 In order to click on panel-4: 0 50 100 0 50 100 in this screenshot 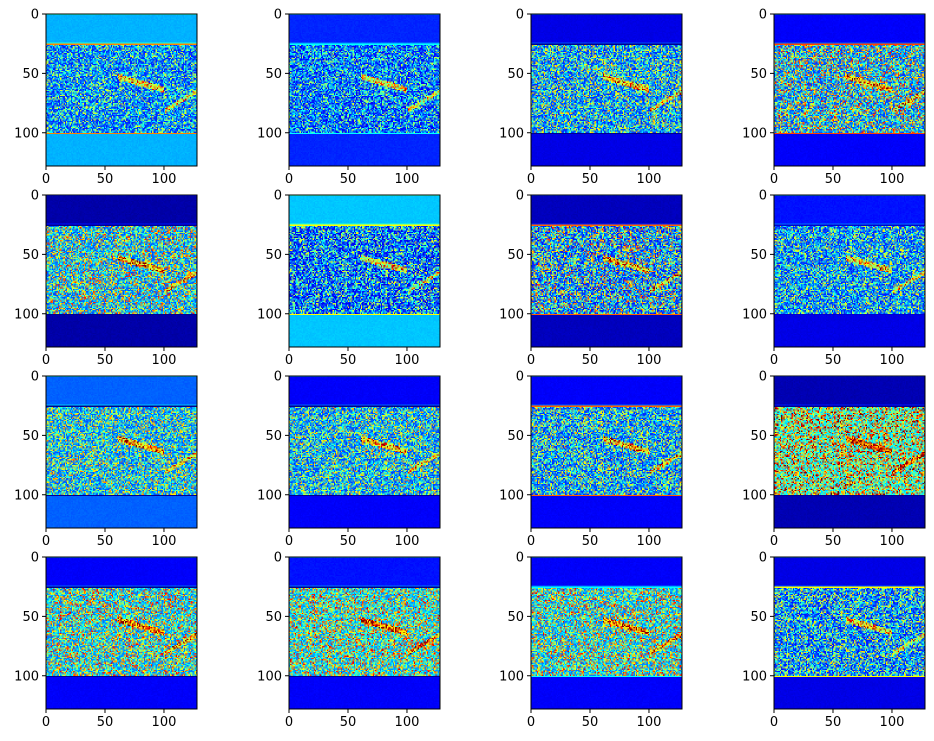, I will do `click(834, 97)`.